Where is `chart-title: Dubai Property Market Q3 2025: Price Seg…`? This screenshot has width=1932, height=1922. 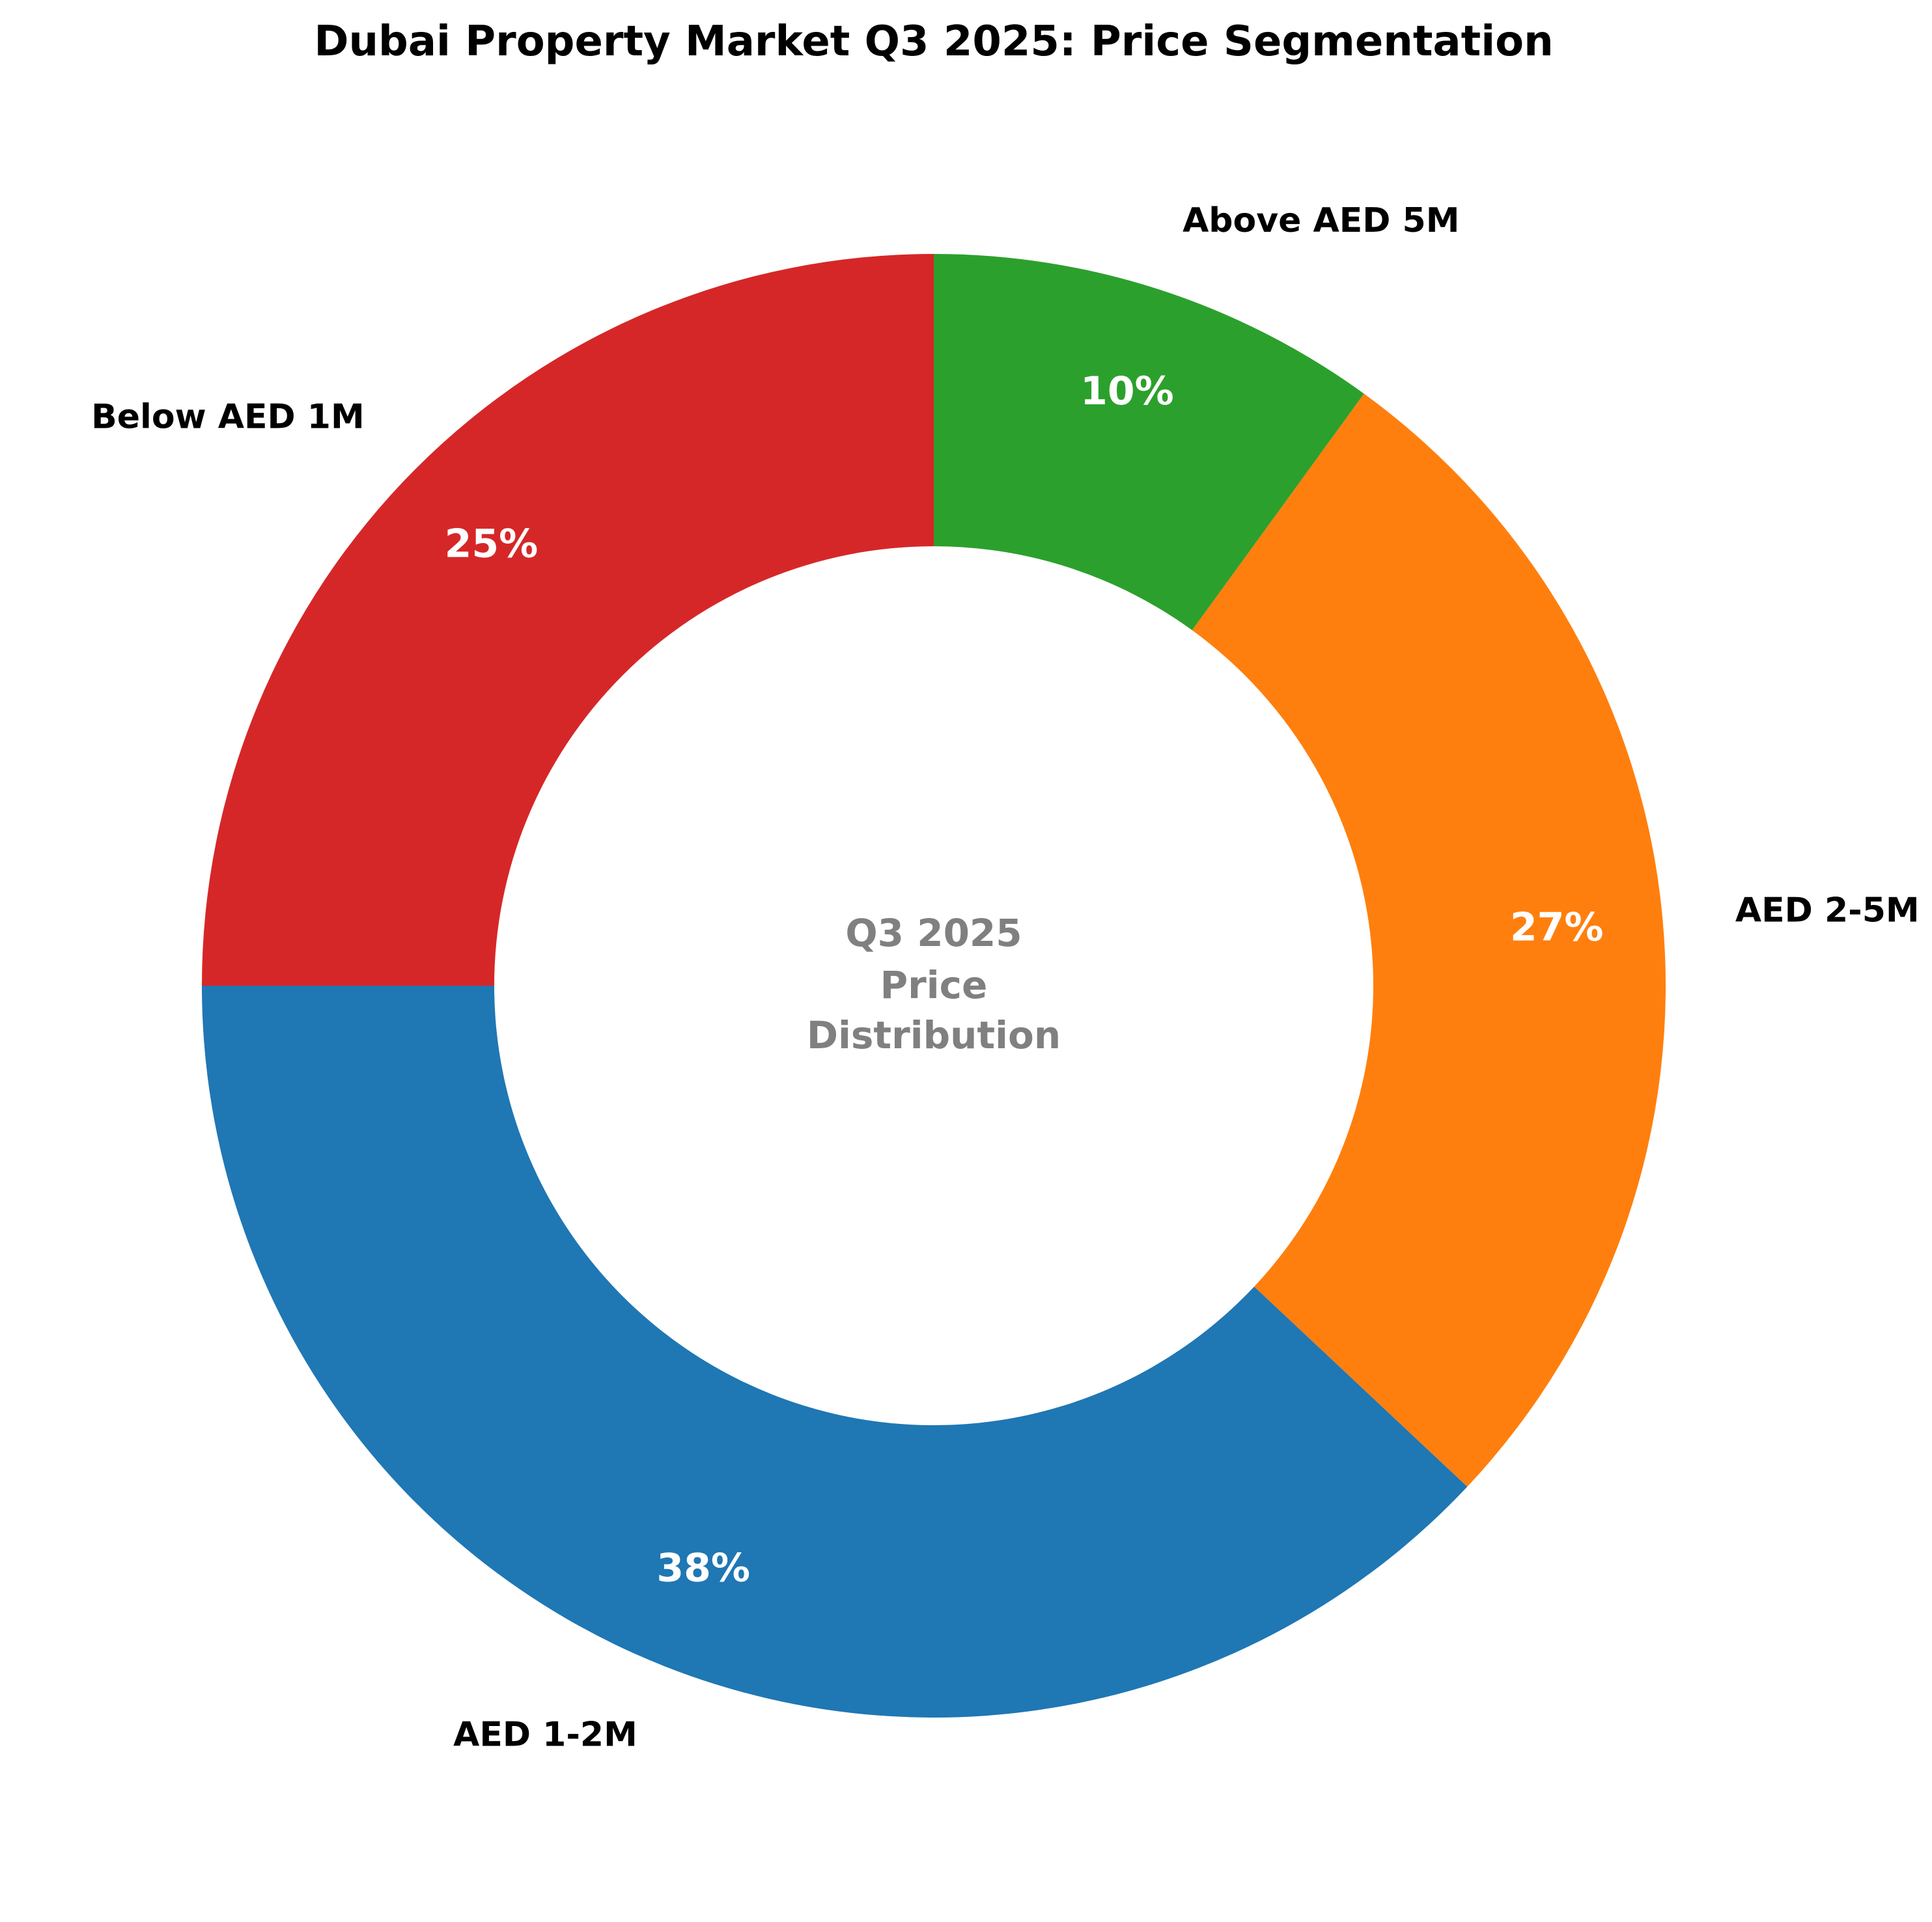
chart-title: Dubai Property Market Q3 2025: Price Seg… is located at coordinates (934, 42).